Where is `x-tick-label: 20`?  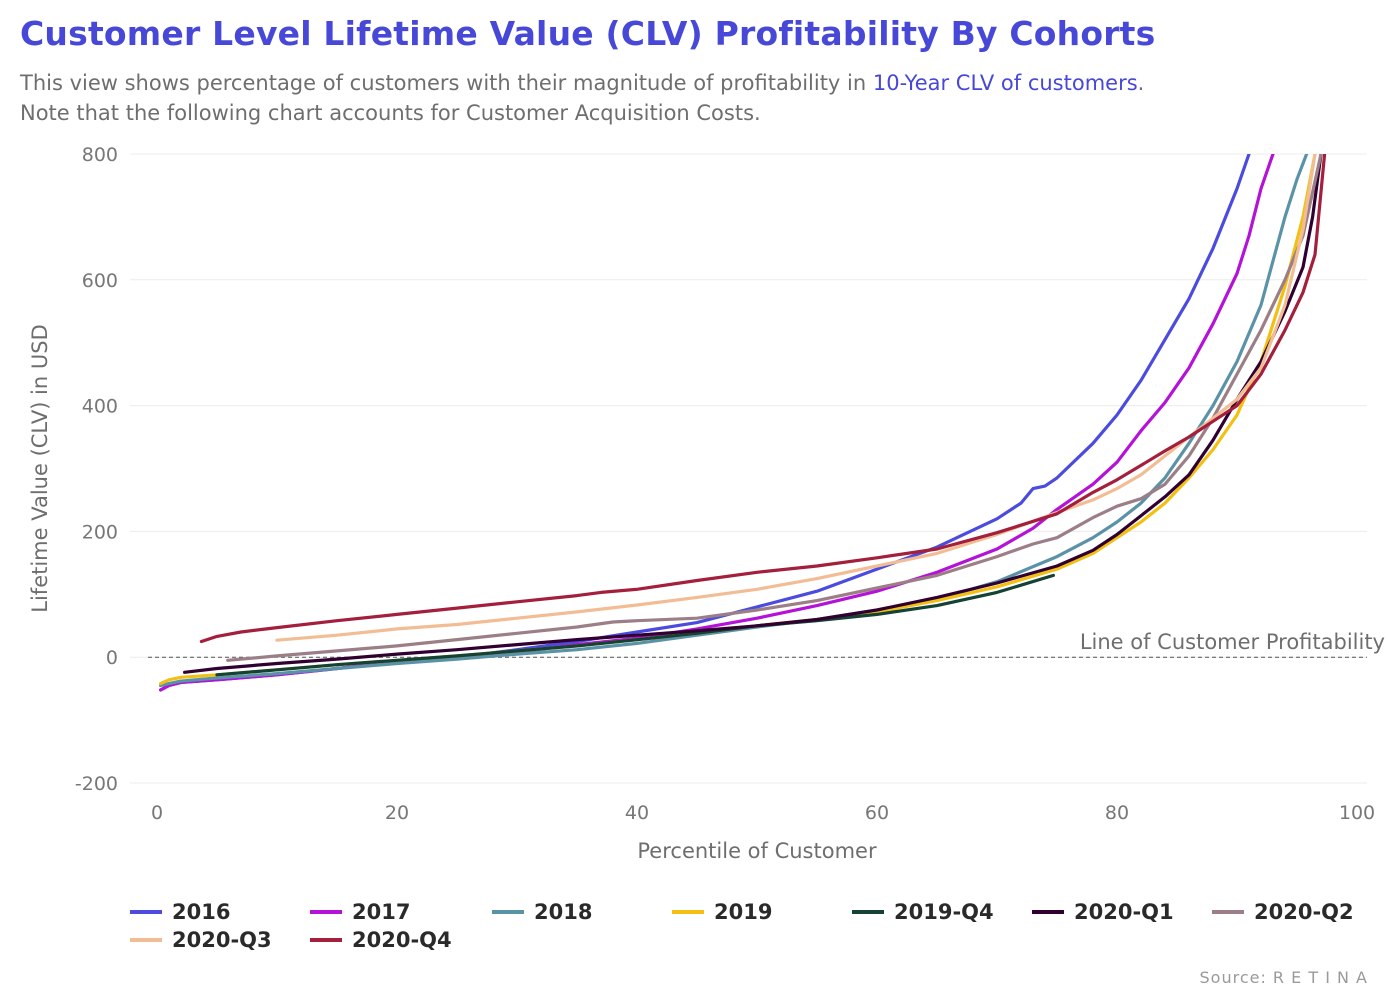 x-tick-label: 20 is located at coordinates (397, 813).